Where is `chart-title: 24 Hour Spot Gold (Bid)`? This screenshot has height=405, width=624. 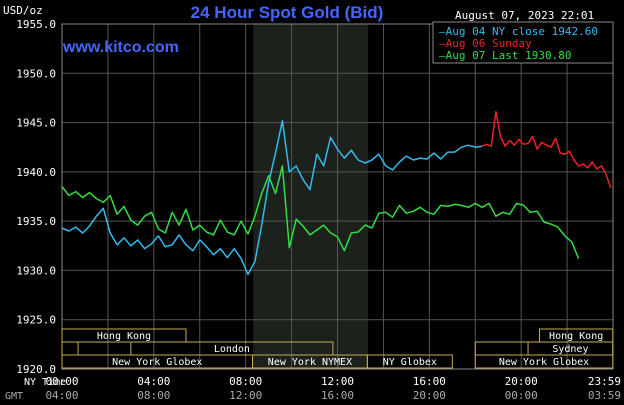 chart-title: 24 Hour Spot Gold (Bid) is located at coordinates (287, 12).